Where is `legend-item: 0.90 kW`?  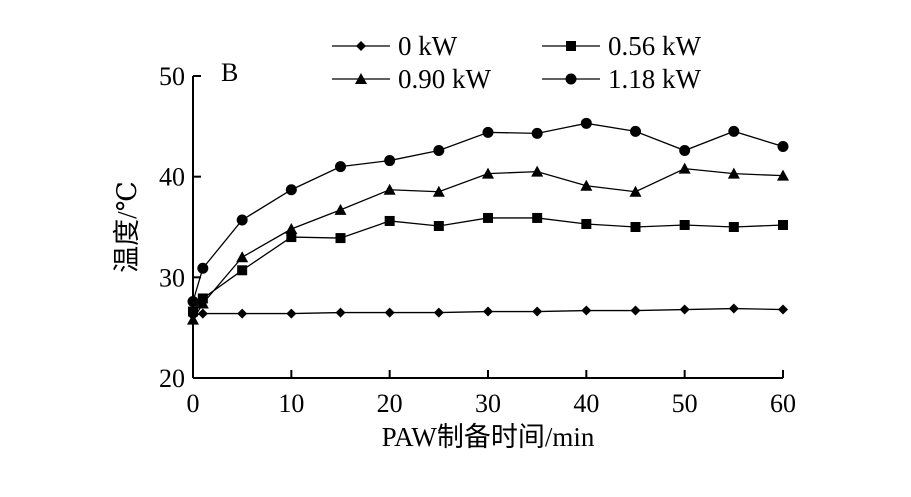 legend-item: 0.90 kW is located at coordinates (412, 79).